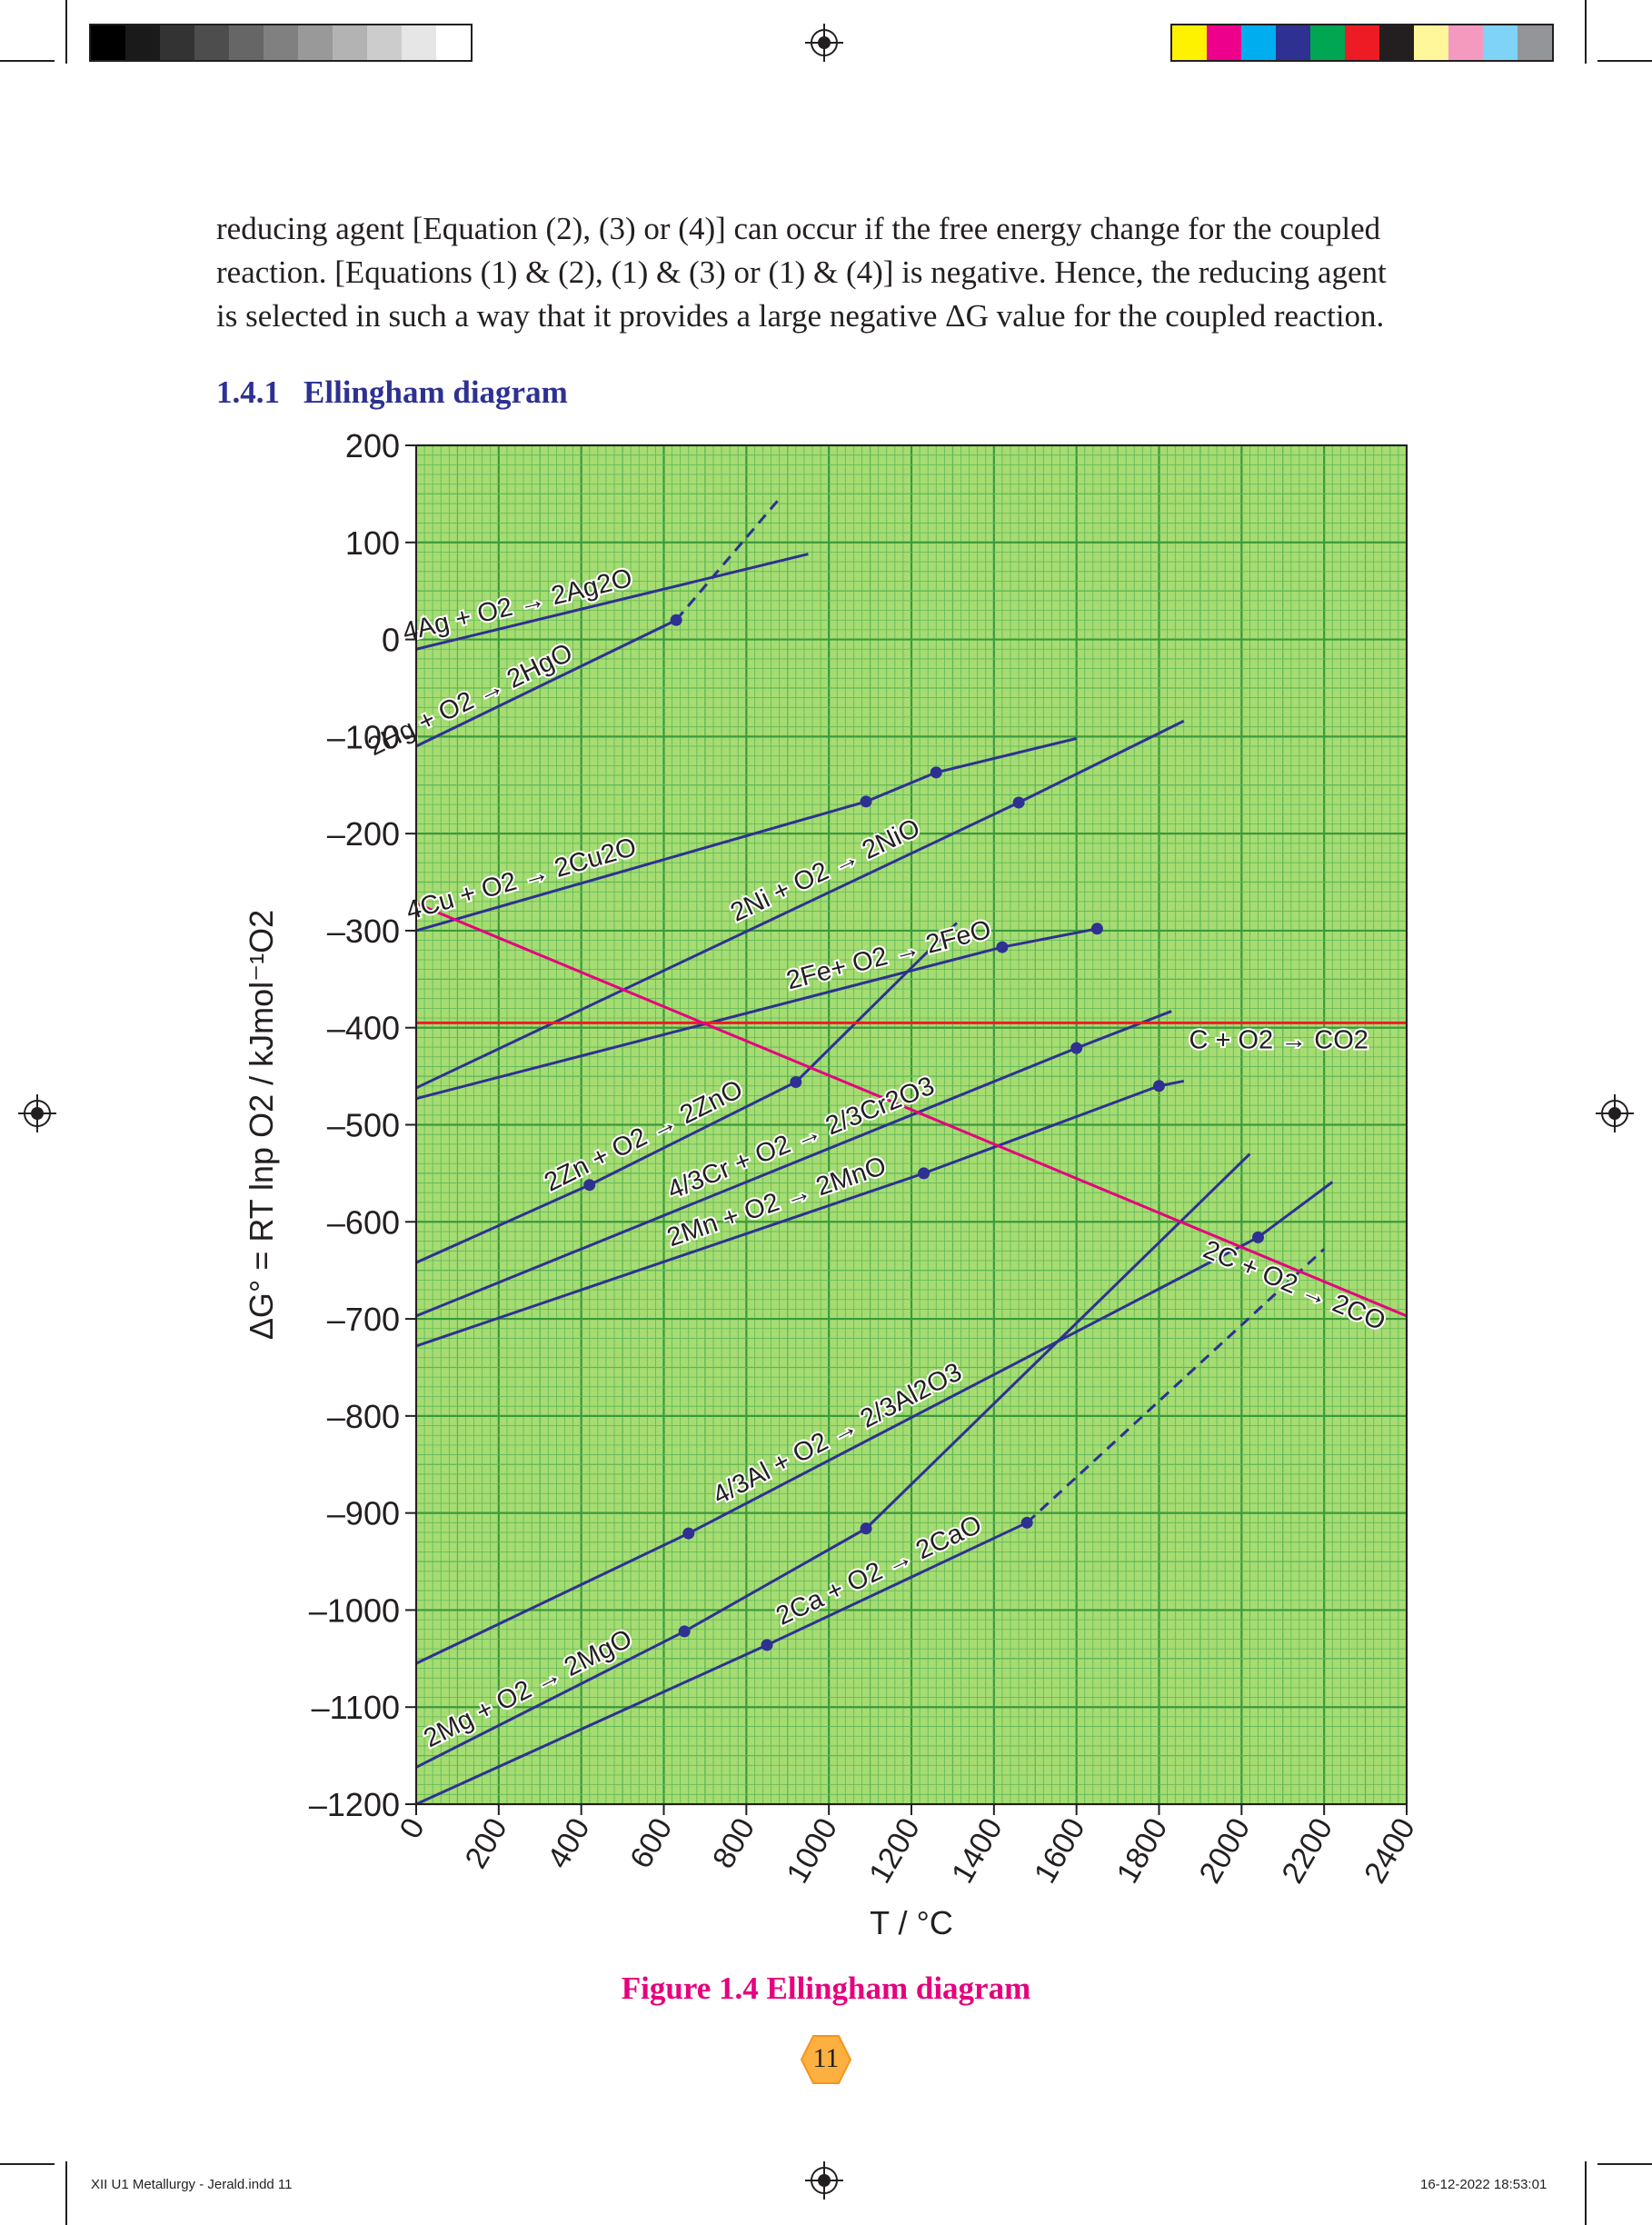 Image resolution: width=1652 pixels, height=2225 pixels. What do you see at coordinates (372, 445) in the screenshot?
I see `y-tick-label: 200` at bounding box center [372, 445].